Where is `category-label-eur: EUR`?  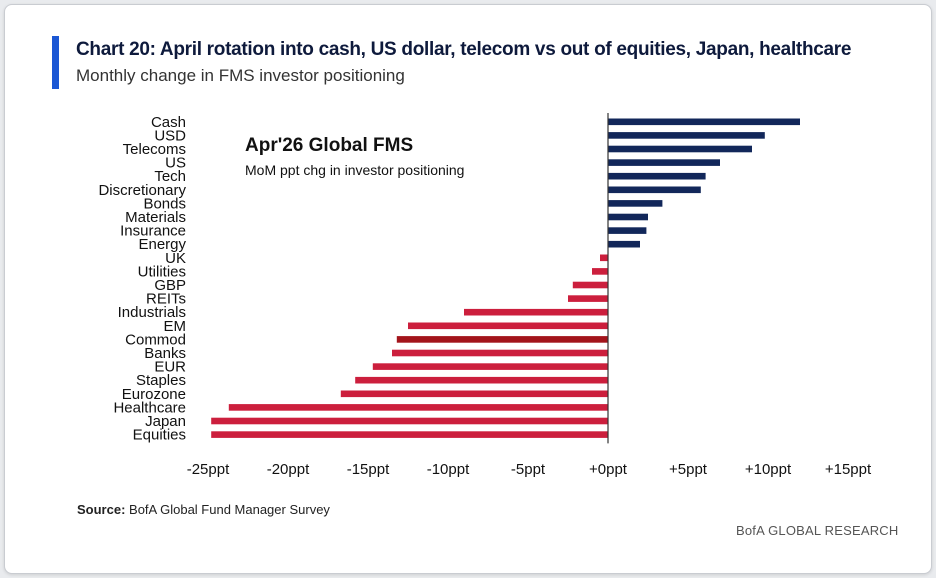 category-label-eur: EUR is located at coordinates (170, 367).